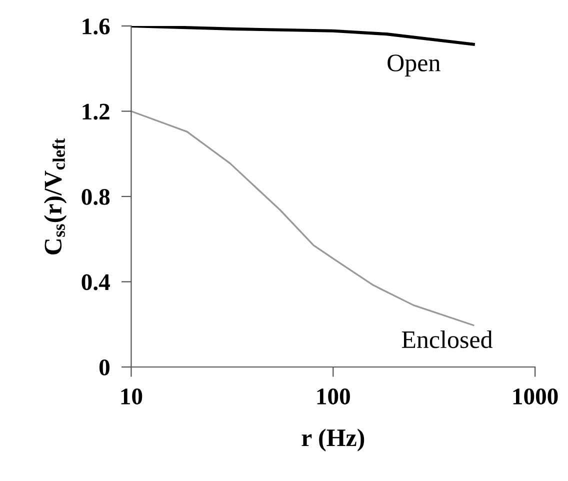 The width and height of the screenshot is (568, 481). What do you see at coordinates (96, 26) in the screenshot?
I see `y-tick-label: 1.6` at bounding box center [96, 26].